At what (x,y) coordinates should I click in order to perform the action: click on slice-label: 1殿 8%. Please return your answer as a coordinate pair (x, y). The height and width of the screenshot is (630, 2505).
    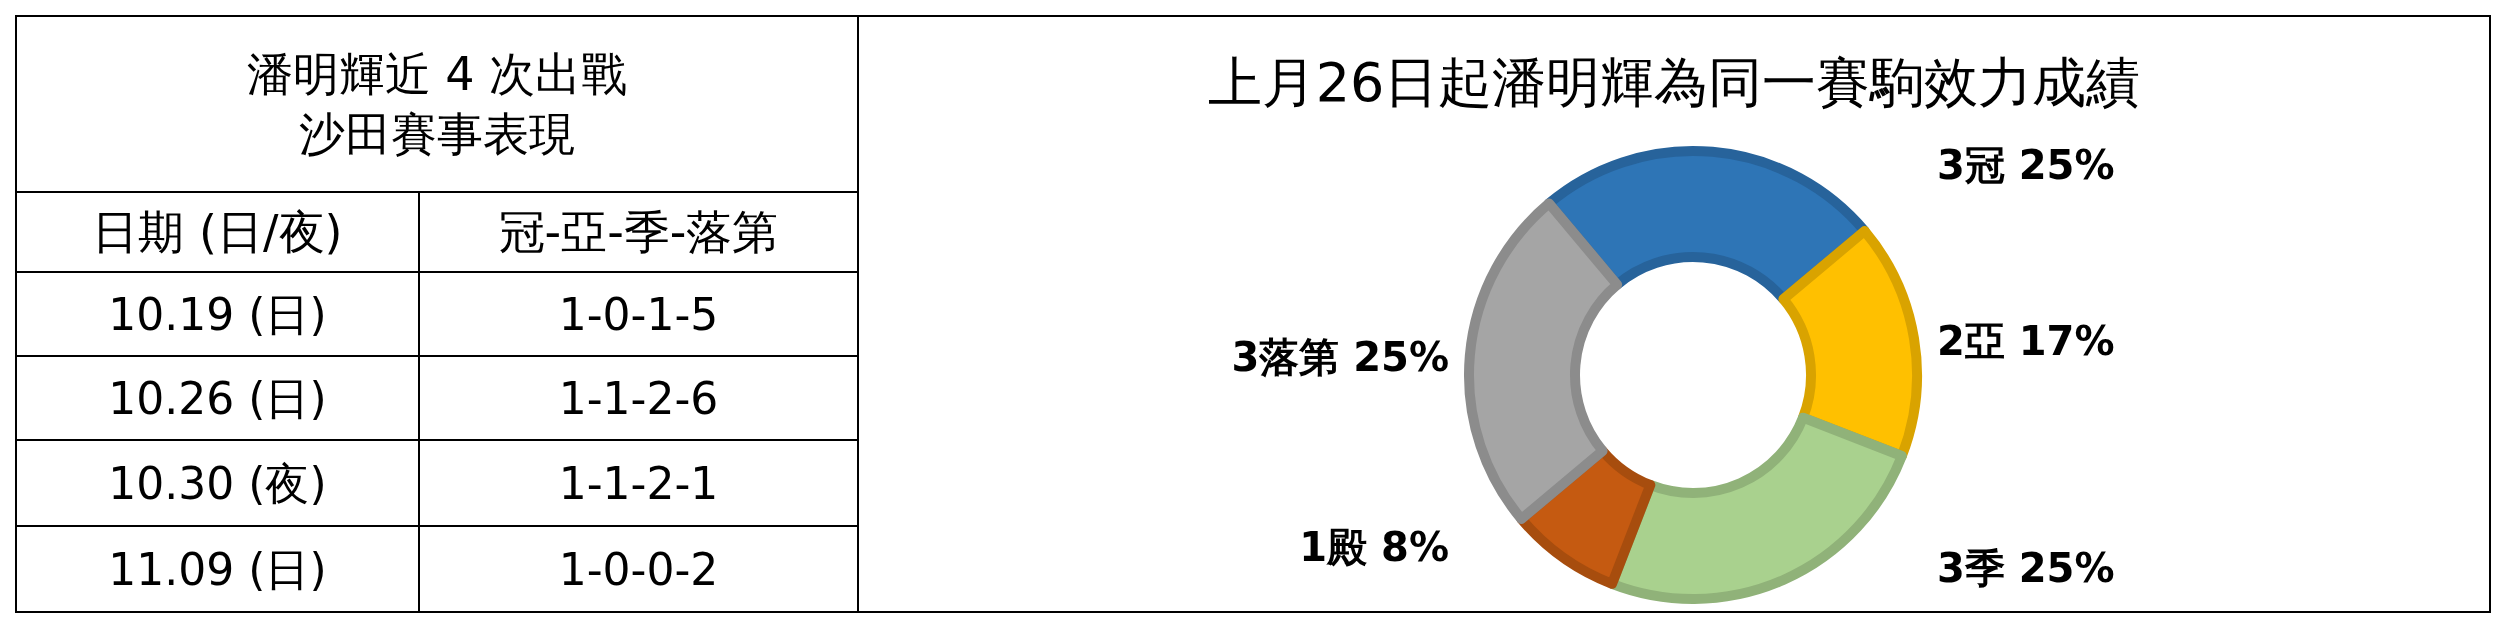
    Looking at the image, I should click on (1374, 546).